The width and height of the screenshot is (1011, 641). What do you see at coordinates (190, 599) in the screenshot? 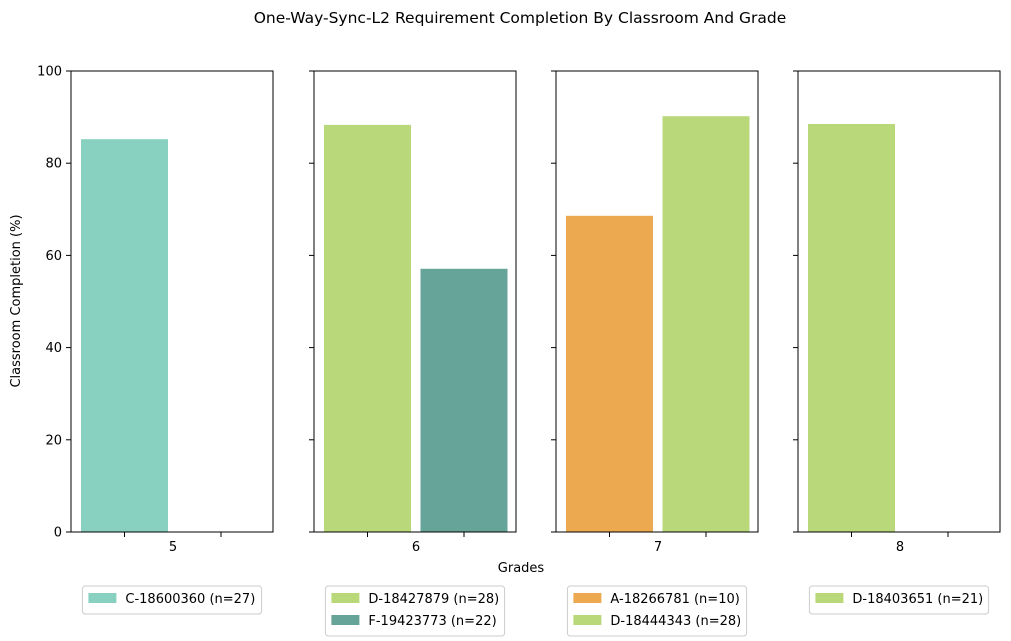
I see `legend-label: C-18600360 (n=27)` at bounding box center [190, 599].